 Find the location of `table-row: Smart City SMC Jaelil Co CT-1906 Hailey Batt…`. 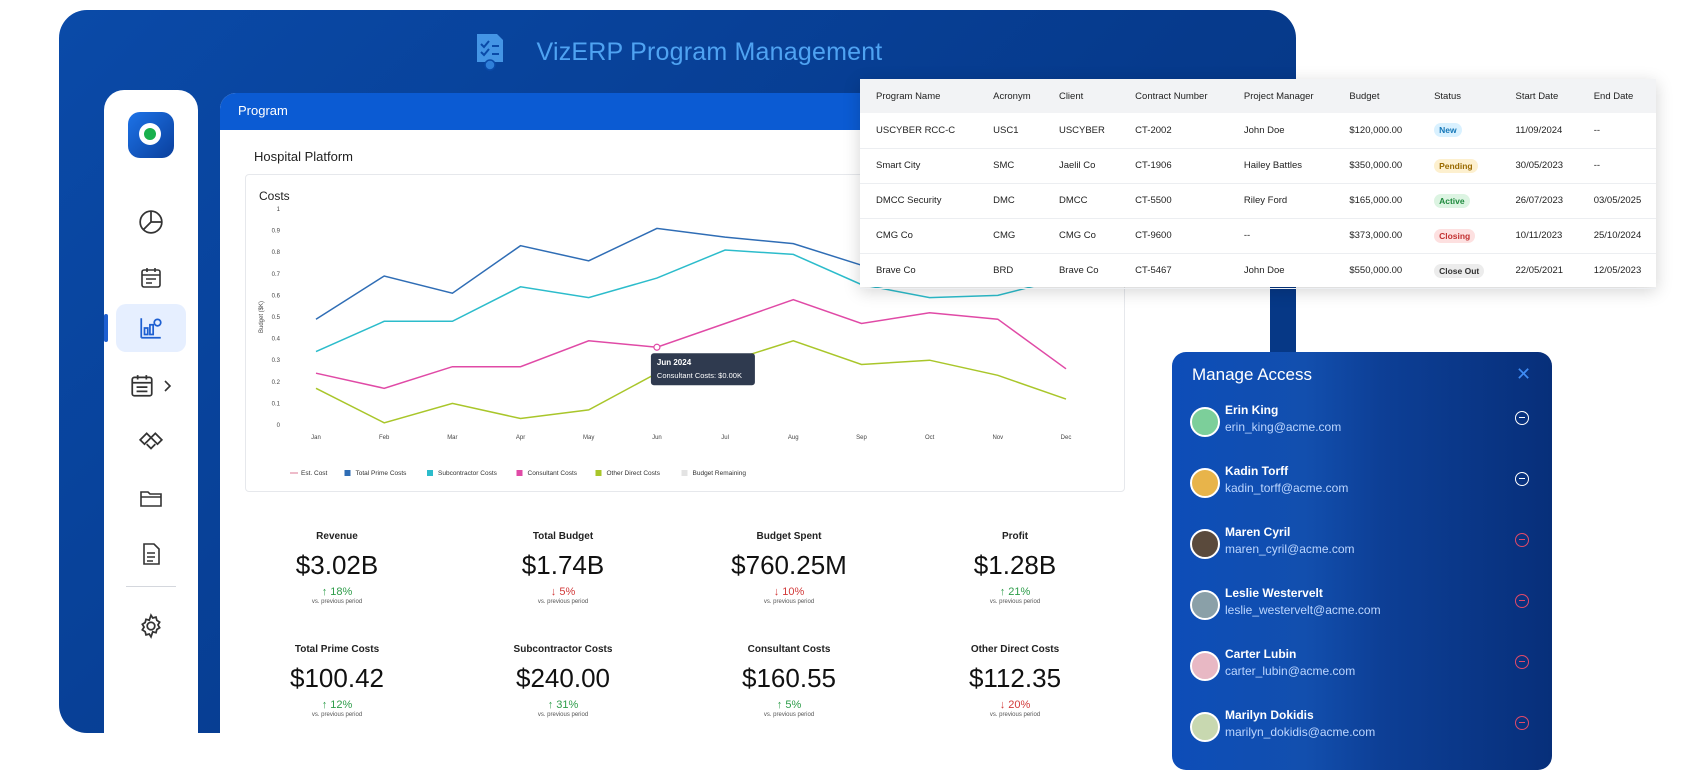

table-row: Smart City SMC Jaelil Co CT-1906 Hailey Batt… is located at coordinates (1258, 166).